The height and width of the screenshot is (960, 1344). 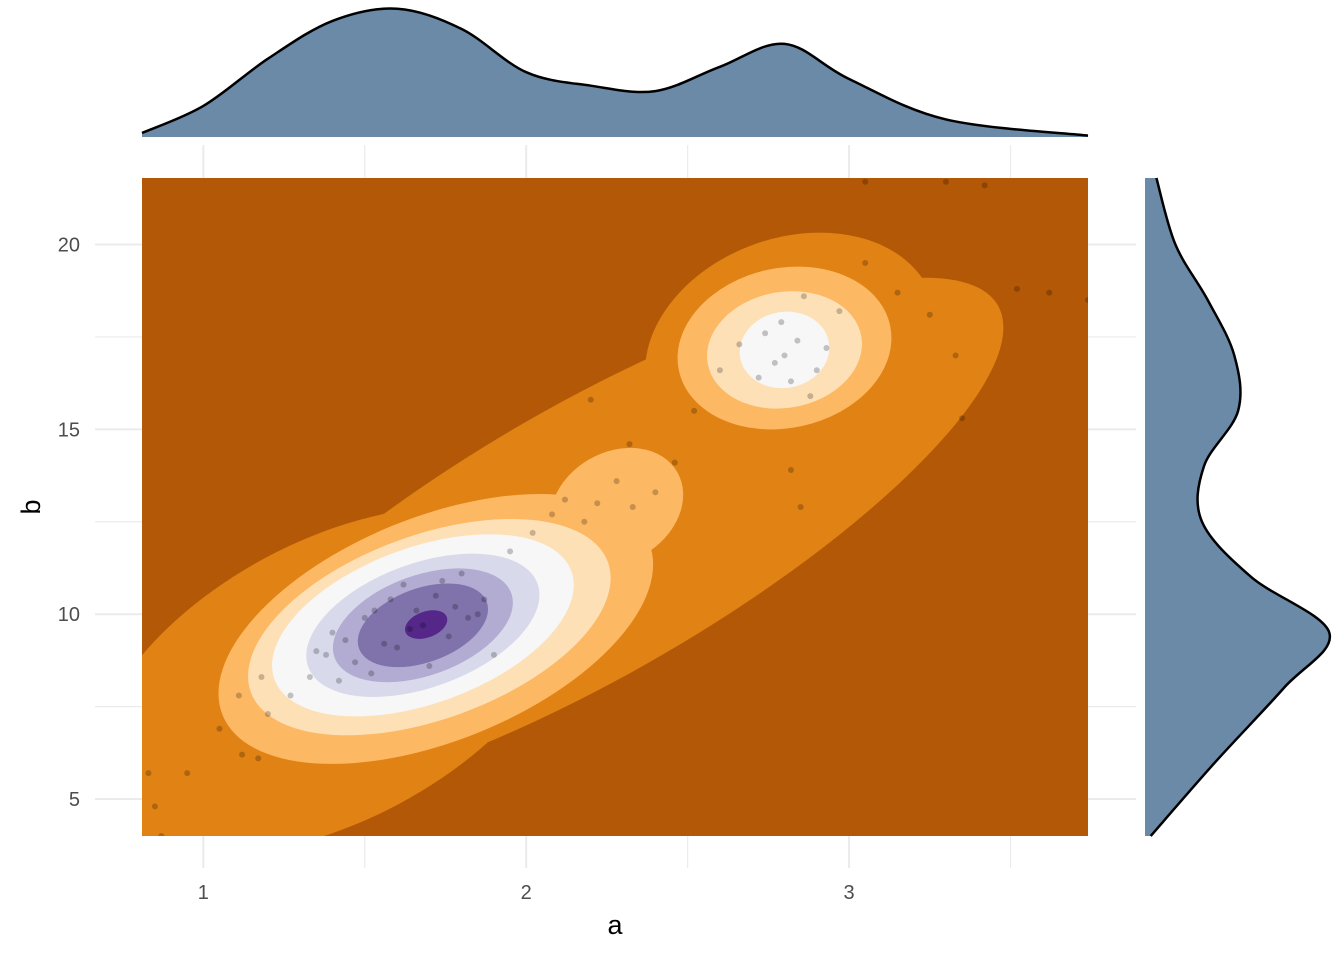 I want to click on y-tick-label: 10, so click(x=69, y=615).